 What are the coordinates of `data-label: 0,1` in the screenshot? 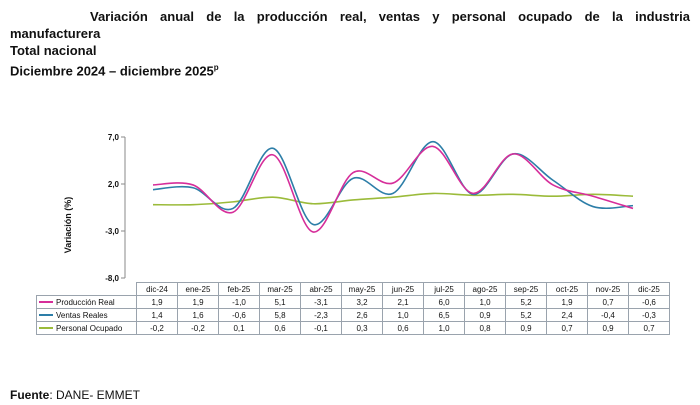 It's located at (239, 328).